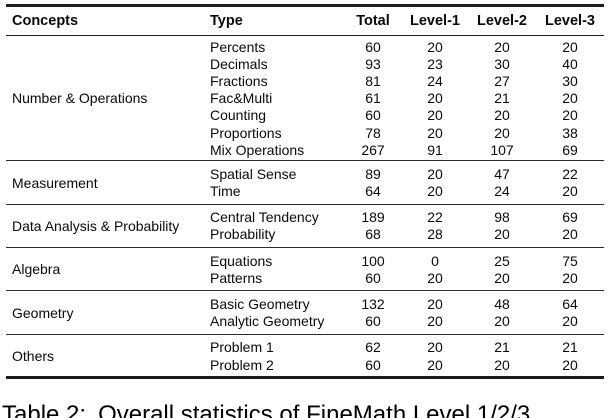  What do you see at coordinates (260, 304) in the screenshot?
I see `type-cell: Basic Geometry` at bounding box center [260, 304].